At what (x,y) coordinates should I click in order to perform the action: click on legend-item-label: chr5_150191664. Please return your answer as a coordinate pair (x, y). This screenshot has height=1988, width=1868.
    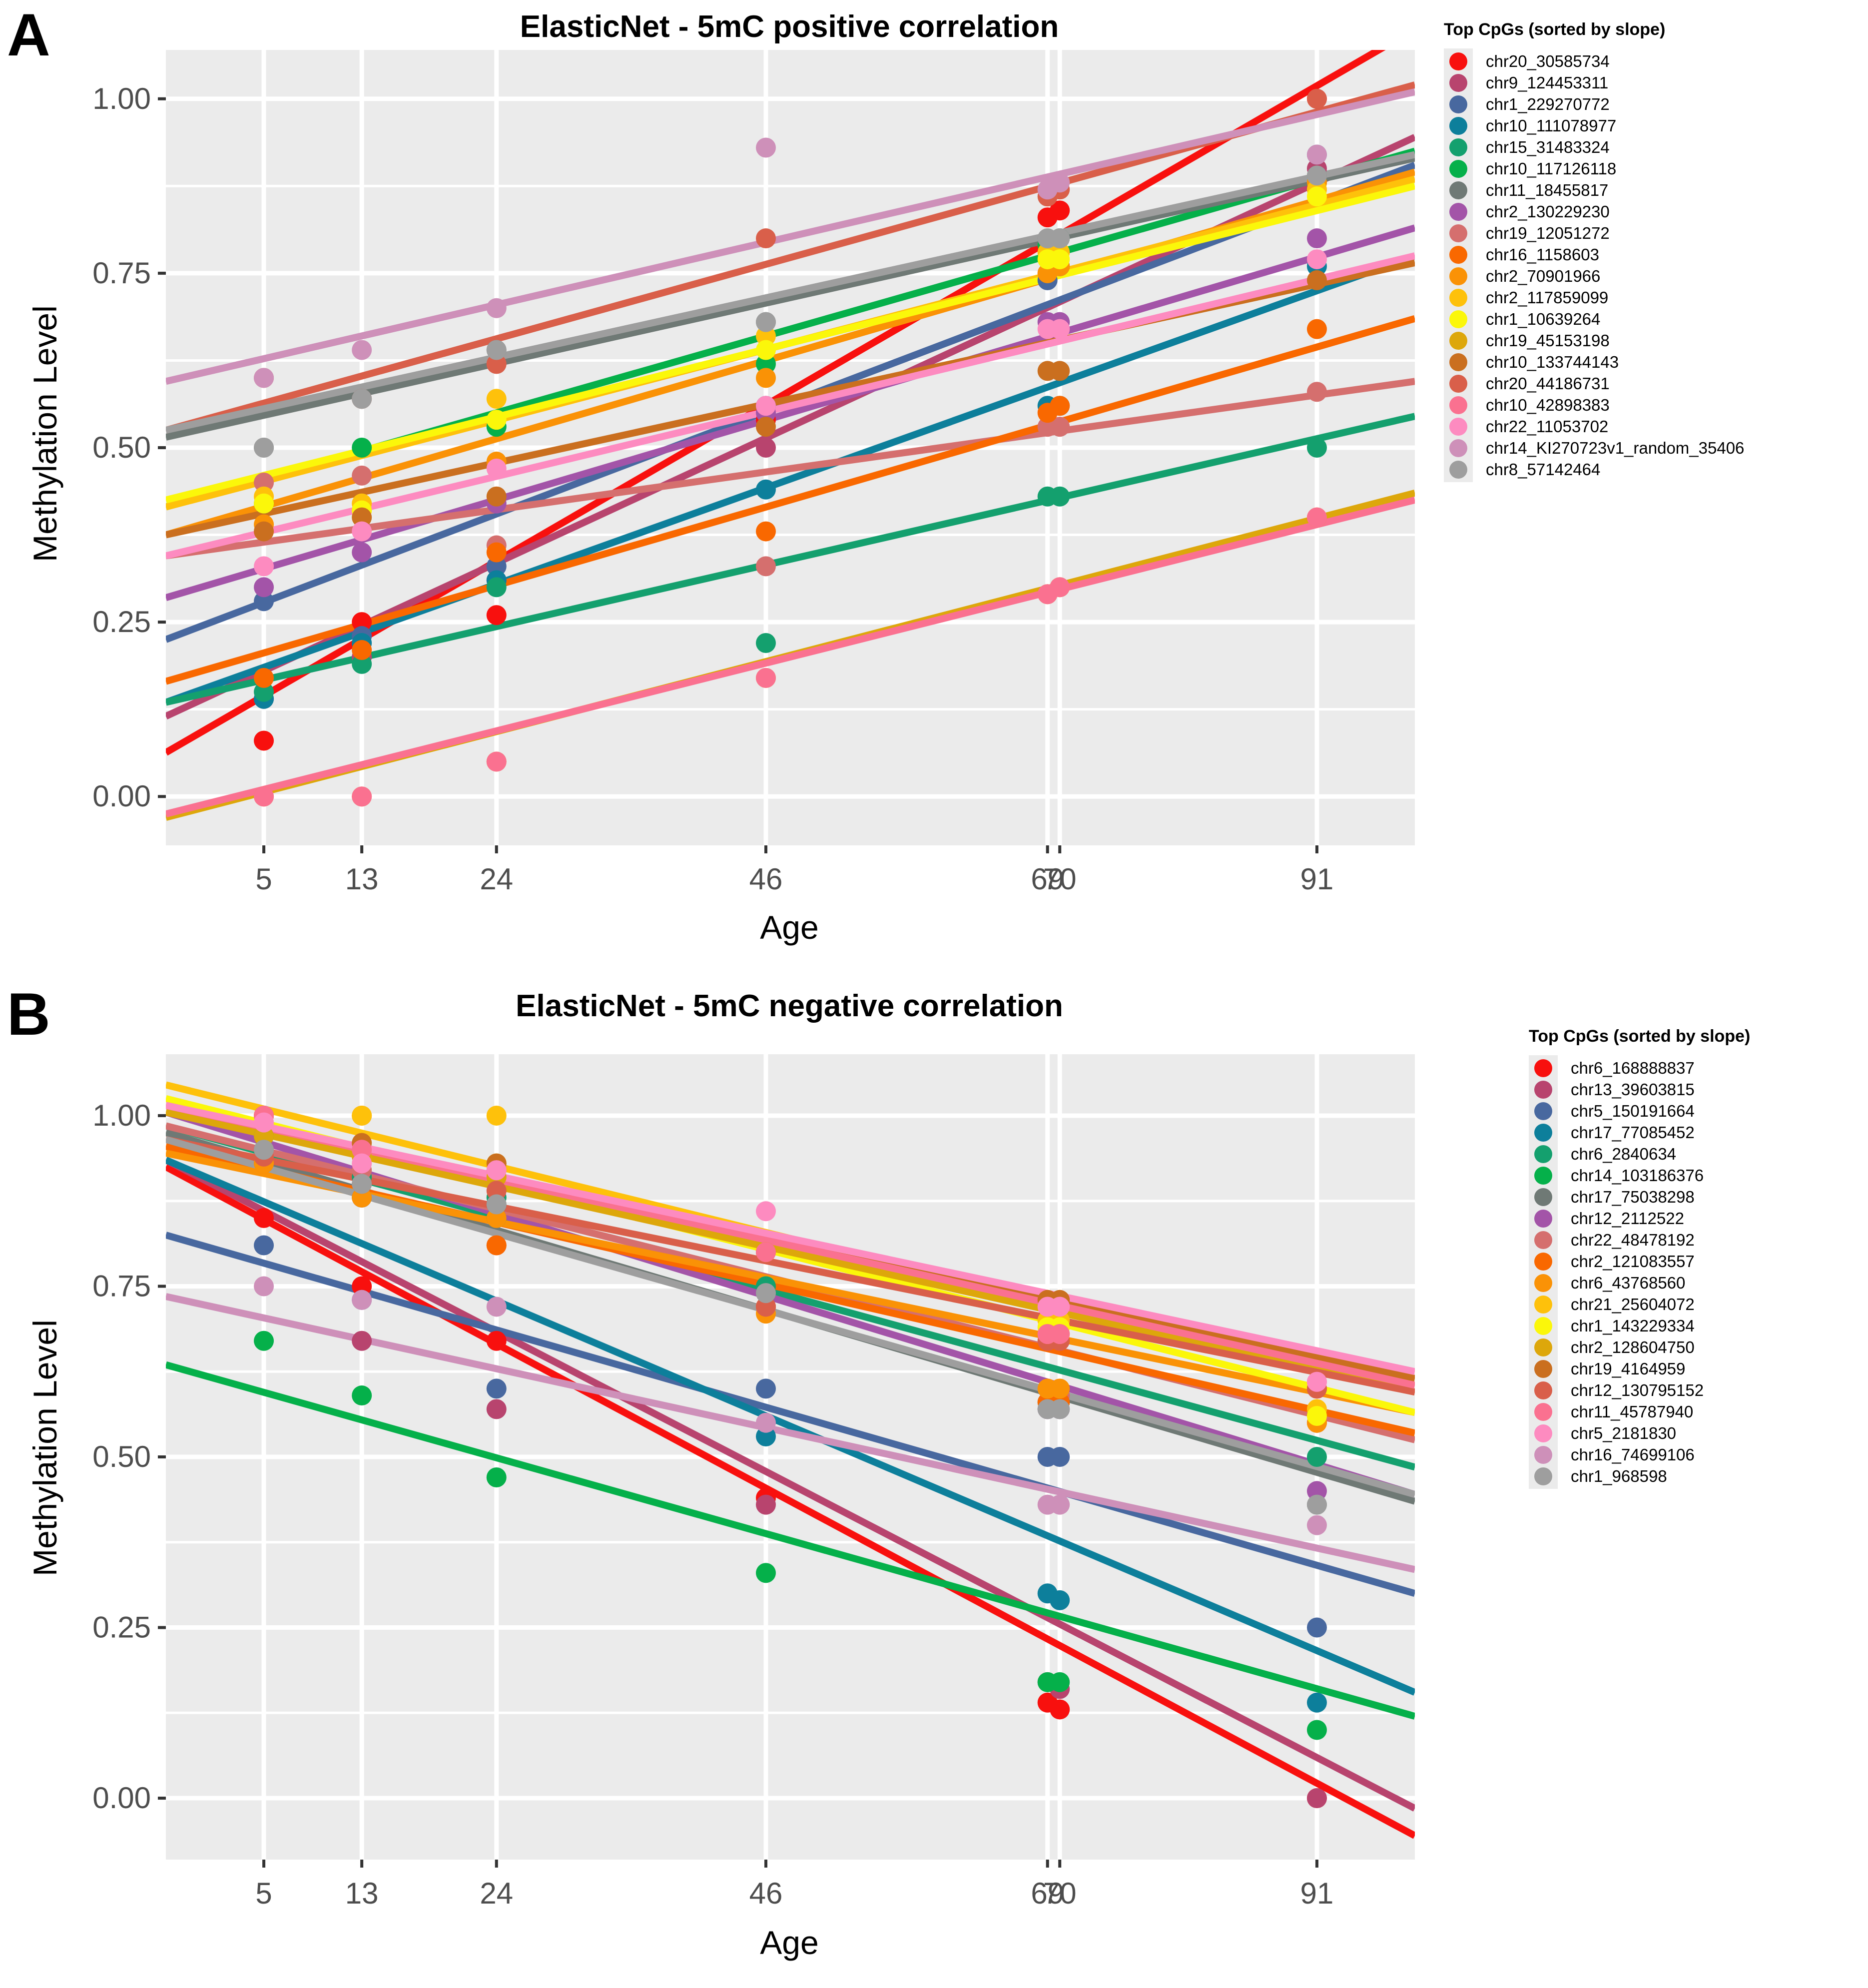
    Looking at the image, I should click on (1633, 1111).